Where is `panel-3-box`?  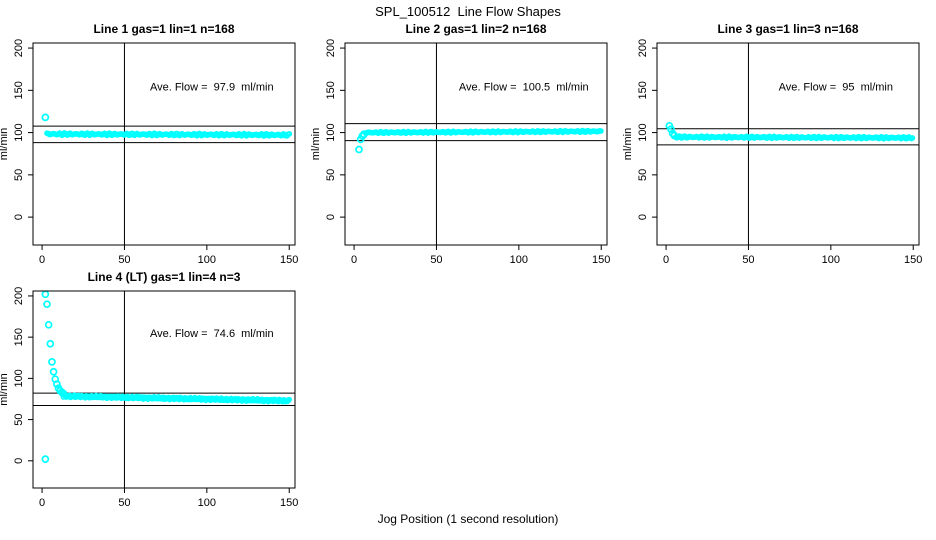 panel-3-box is located at coordinates (788, 144).